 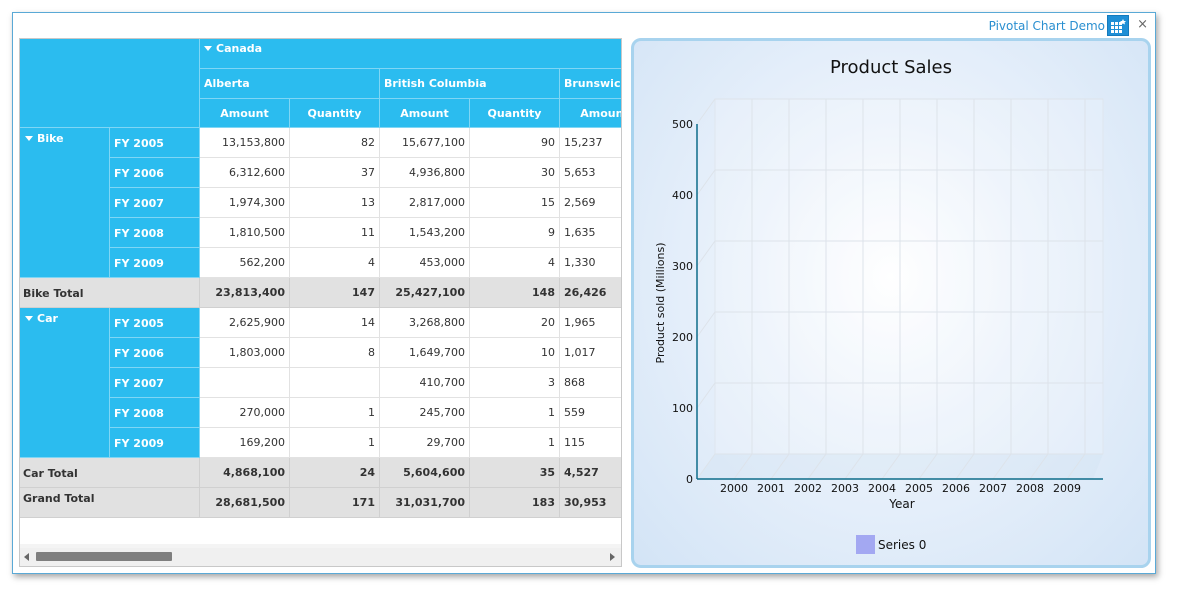 What do you see at coordinates (335, 113) in the screenshot?
I see `column-header-measure: Quantity` at bounding box center [335, 113].